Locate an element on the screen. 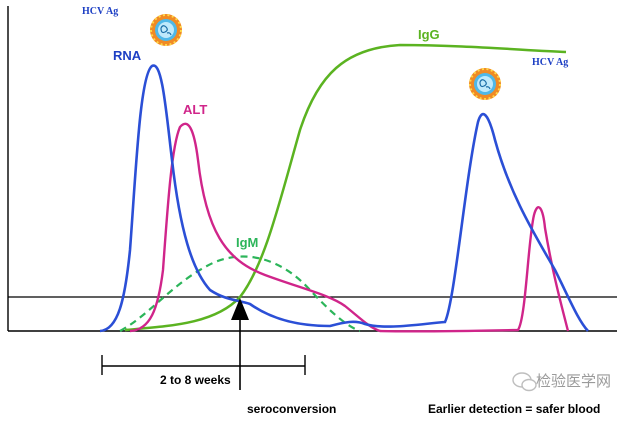 The image size is (640, 421). window-label: 2 to 8 weeks is located at coordinates (195, 380).